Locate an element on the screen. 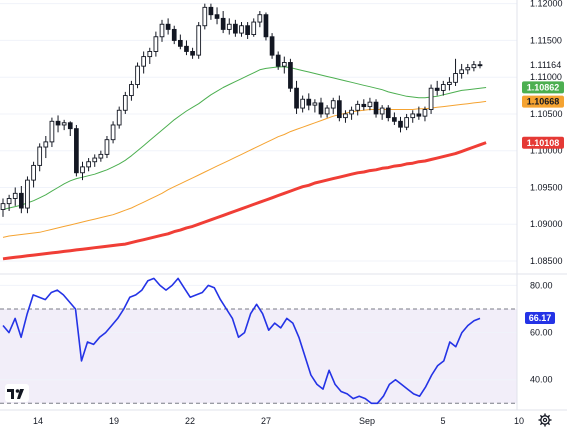  ma-value-tag-bg is located at coordinates (543, 142).